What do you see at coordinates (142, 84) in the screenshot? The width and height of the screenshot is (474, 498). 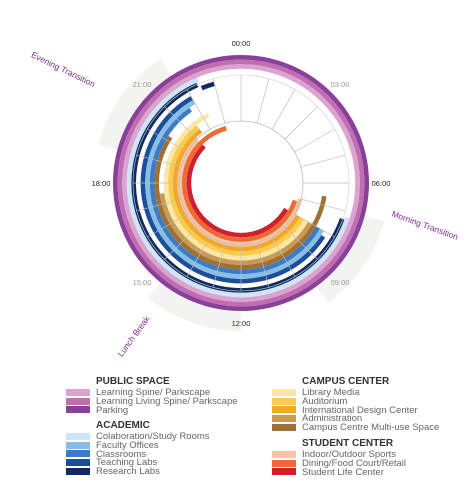 I see `time-label: 21:00` at bounding box center [142, 84].